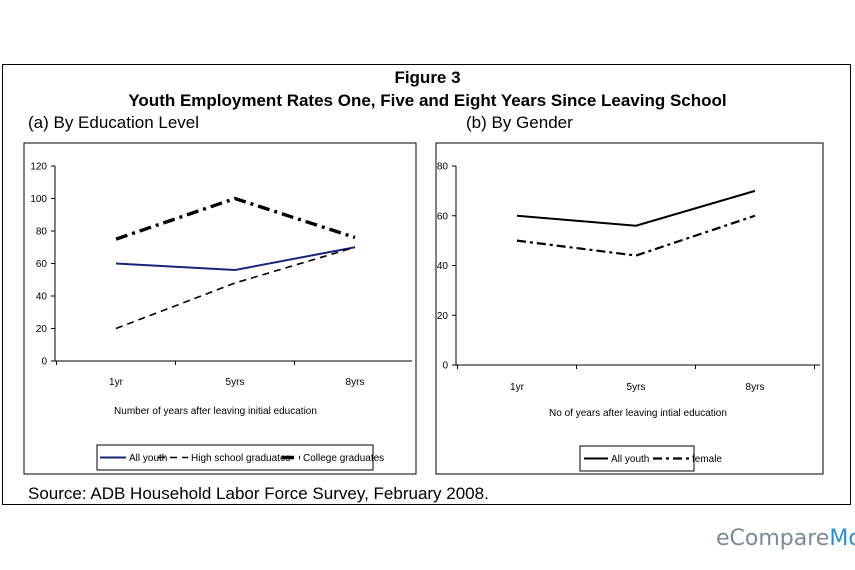 The image size is (855, 570). I want to click on panel-a-title: (a) By Education Level, so click(114, 122).